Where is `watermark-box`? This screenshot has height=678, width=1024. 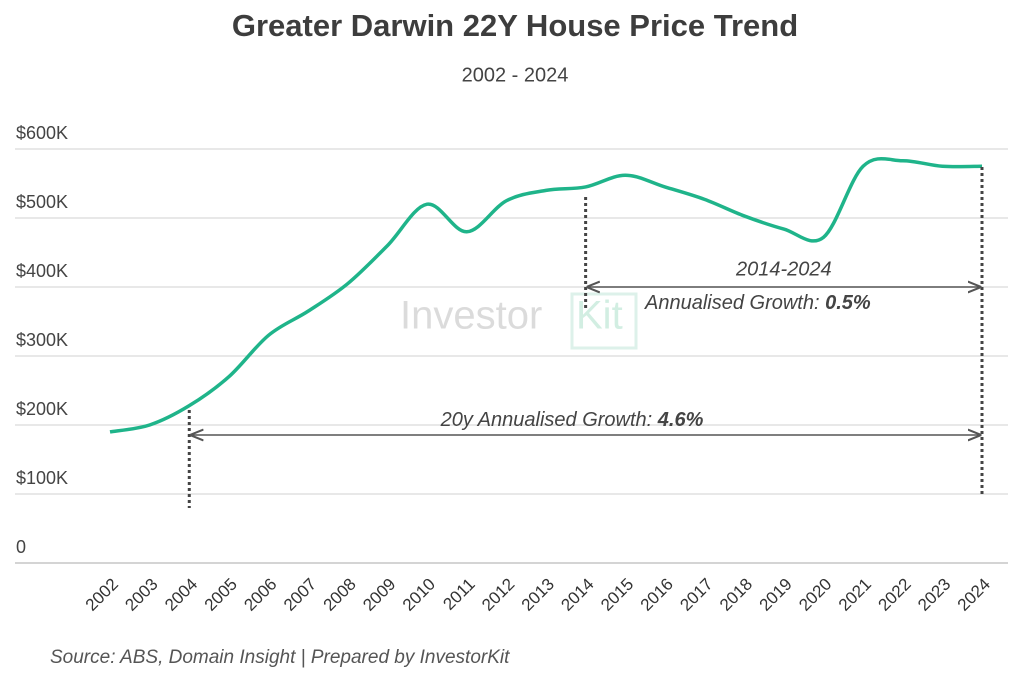 watermark-box is located at coordinates (604, 321).